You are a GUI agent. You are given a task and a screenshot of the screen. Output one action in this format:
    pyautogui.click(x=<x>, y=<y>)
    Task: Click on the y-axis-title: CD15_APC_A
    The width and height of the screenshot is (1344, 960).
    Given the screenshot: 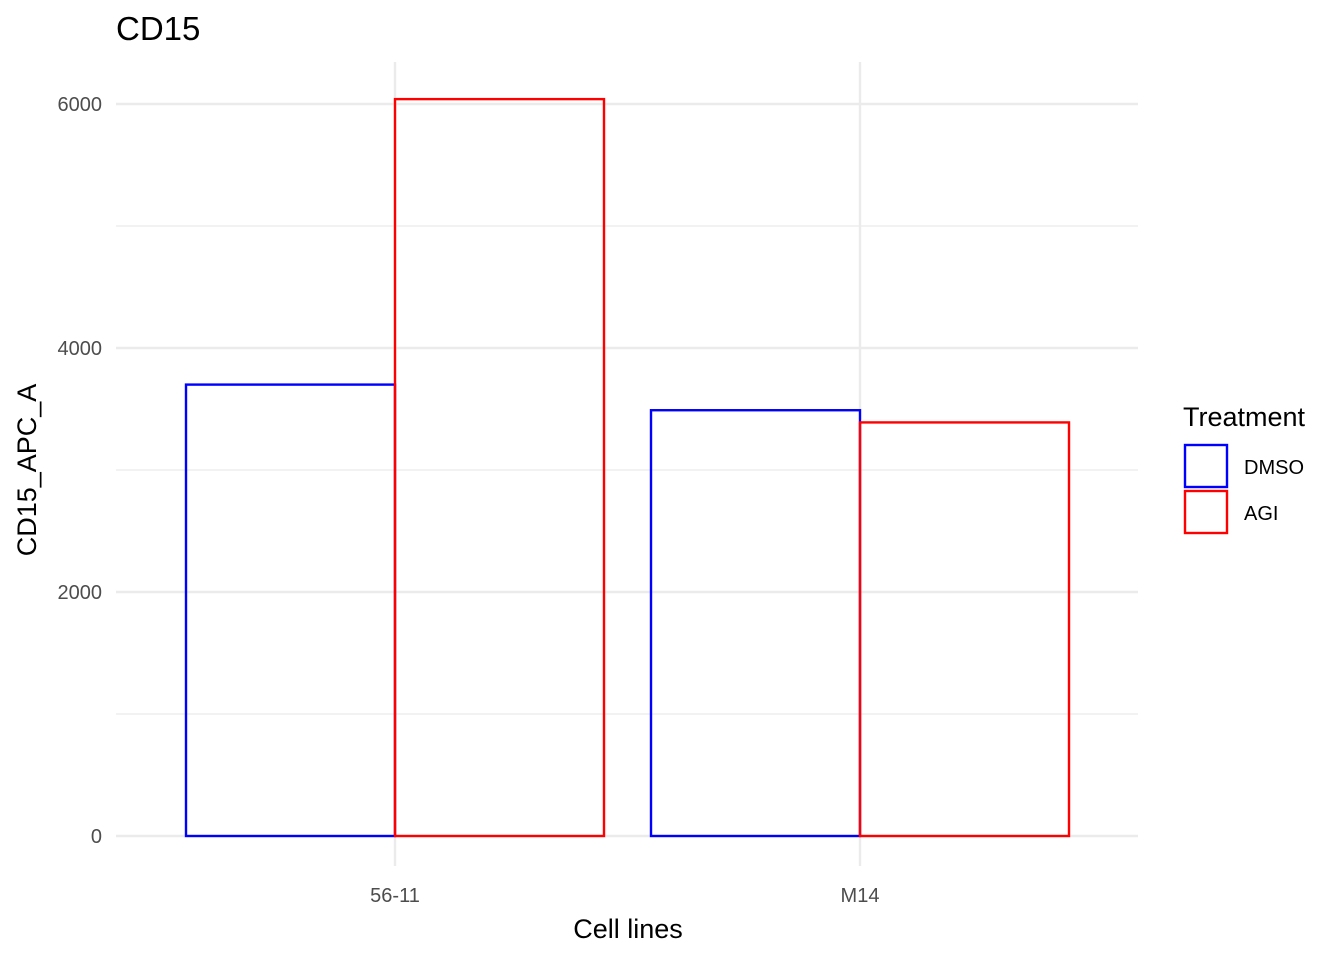 What is the action you would take?
    pyautogui.click(x=27, y=470)
    